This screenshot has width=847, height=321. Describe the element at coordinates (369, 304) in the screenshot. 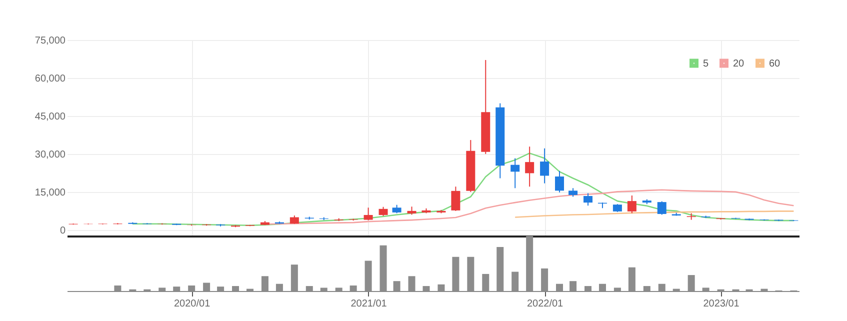

I see `x-tick-label: 2021/01` at that location.